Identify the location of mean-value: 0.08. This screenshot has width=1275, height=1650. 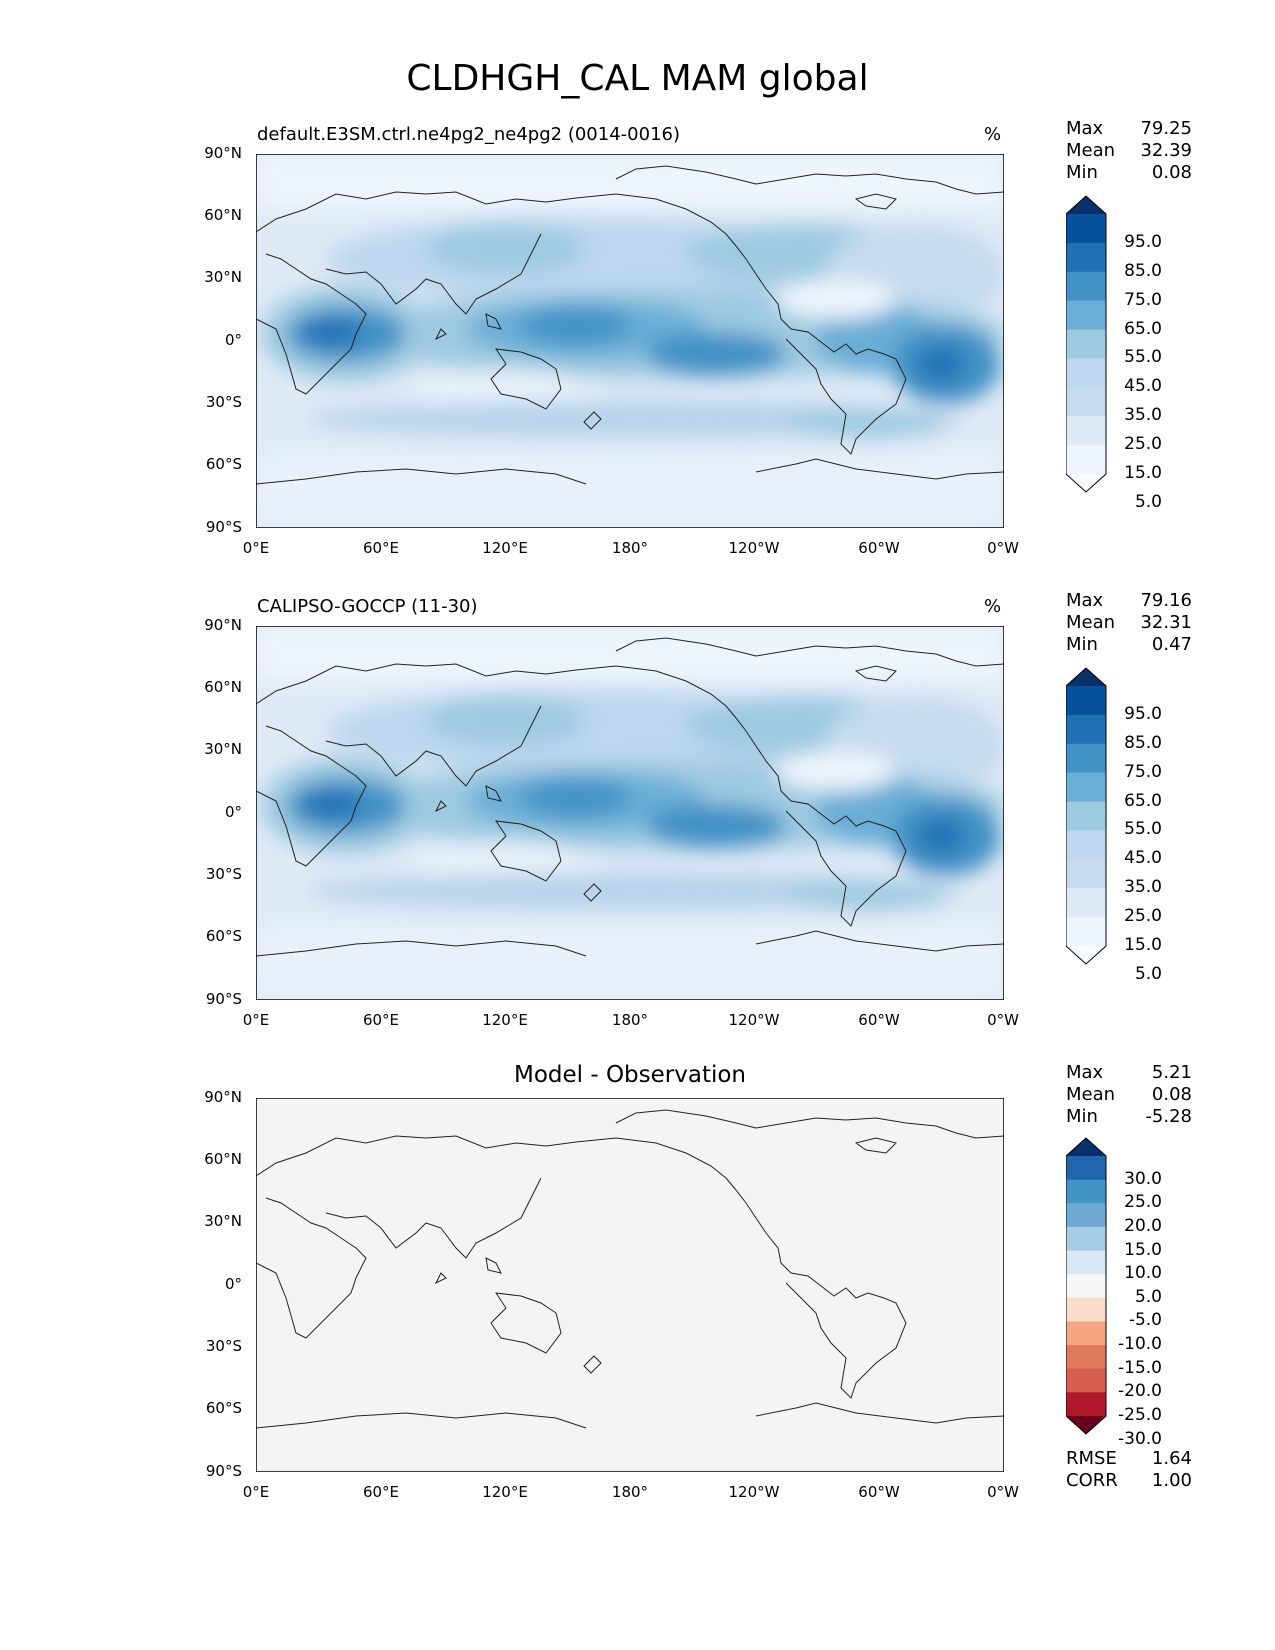
(1171, 1094).